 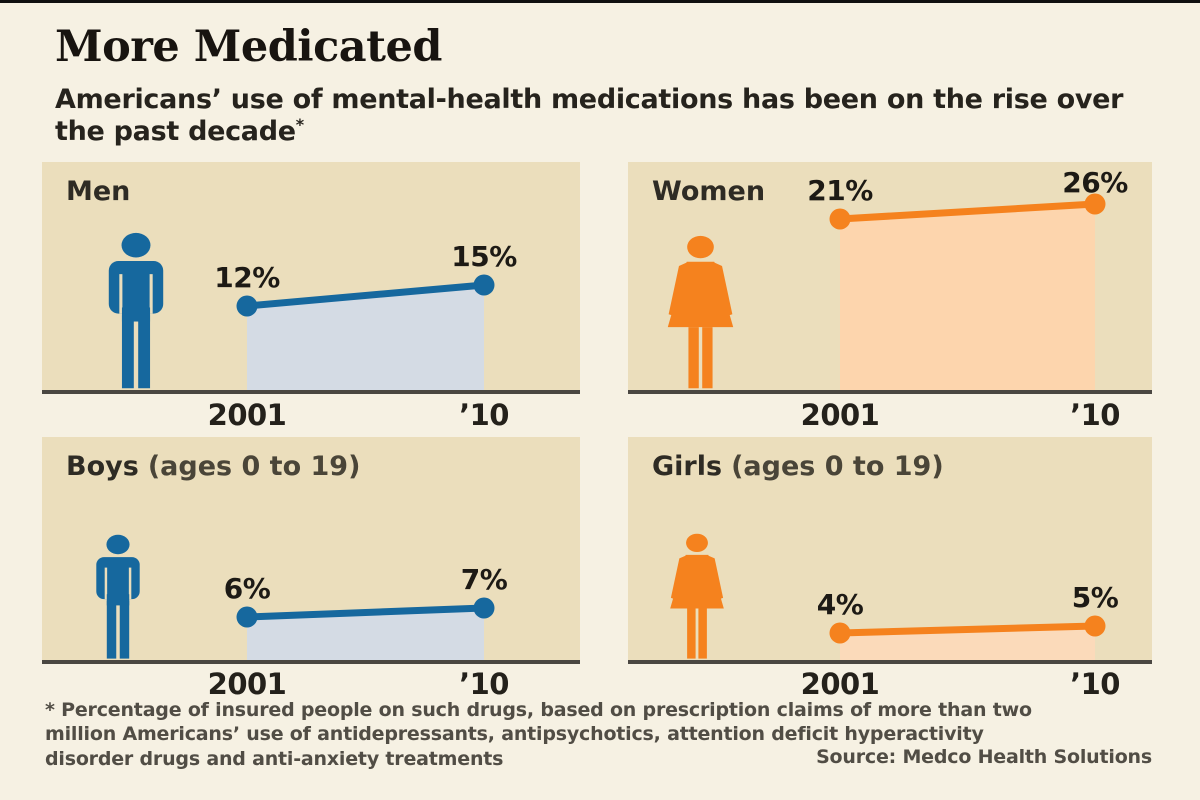 What do you see at coordinates (967, 637) in the screenshot?
I see `girls-trend-chart` at bounding box center [967, 637].